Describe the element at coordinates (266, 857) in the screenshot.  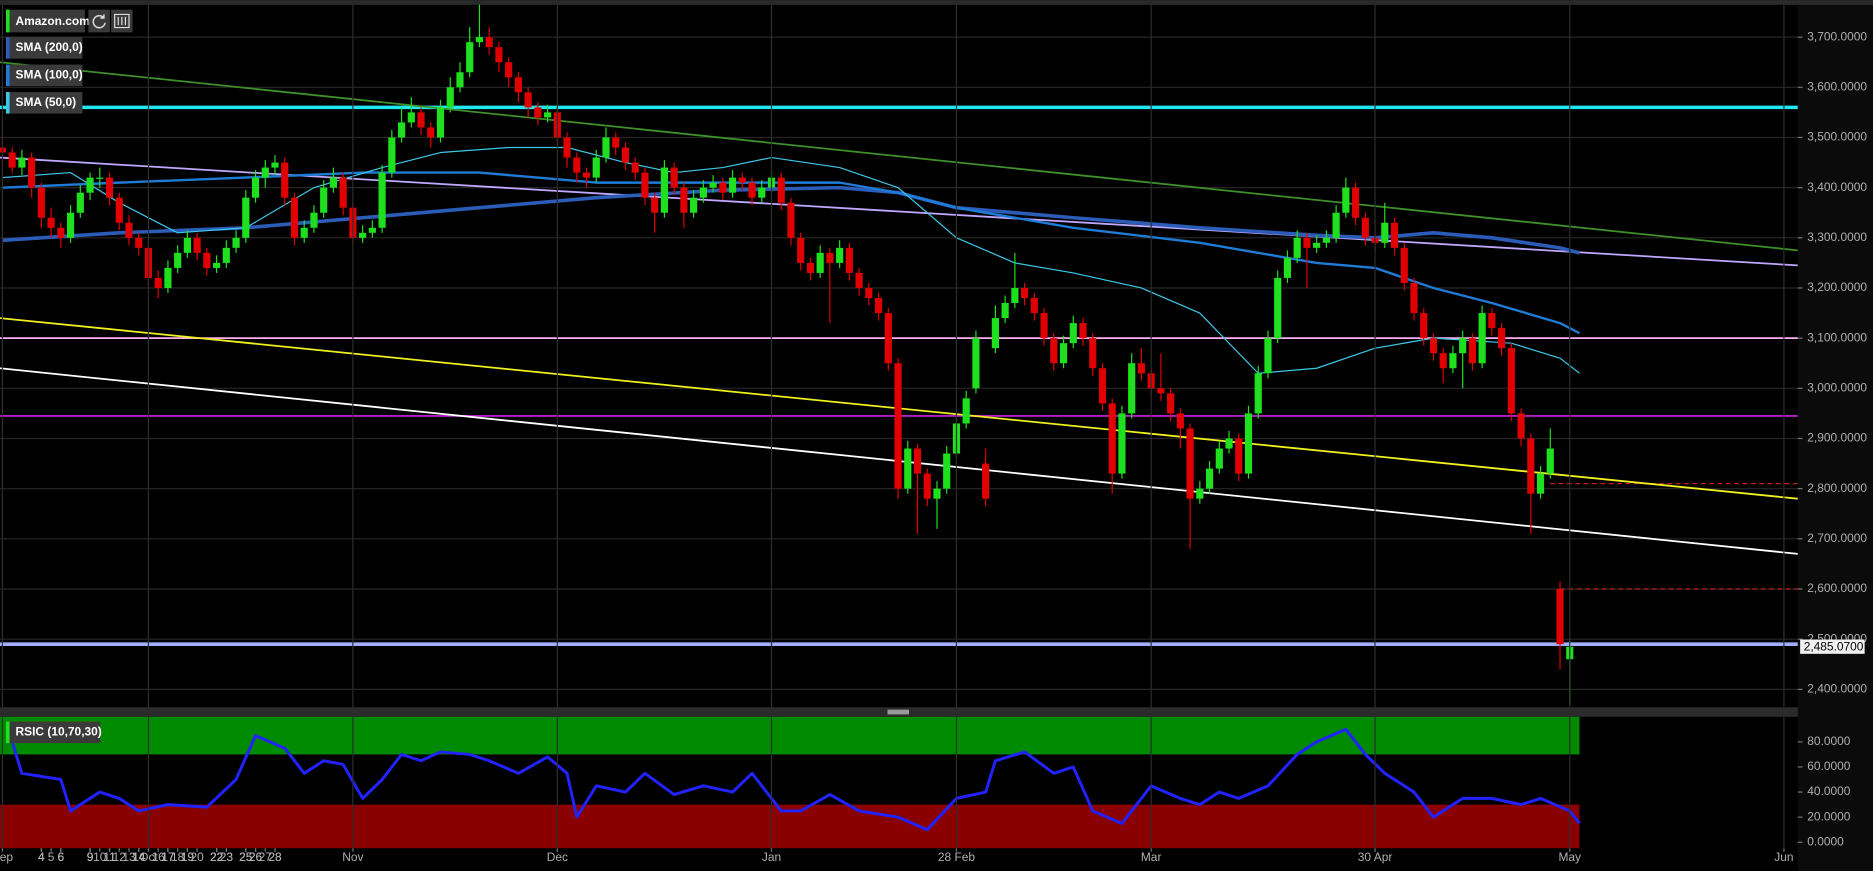
I see `x-tick-label: 27` at that location.